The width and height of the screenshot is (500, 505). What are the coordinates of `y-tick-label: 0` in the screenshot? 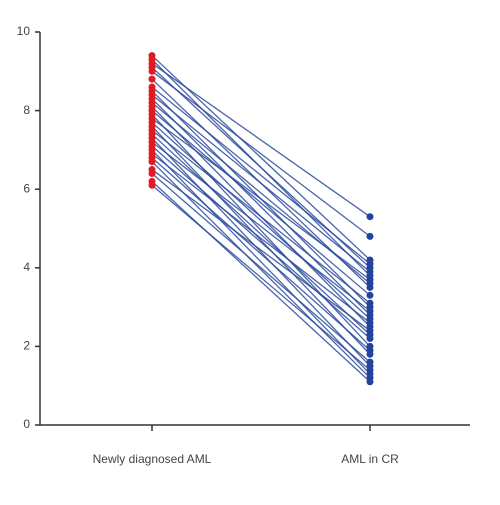 It's located at (26, 424).